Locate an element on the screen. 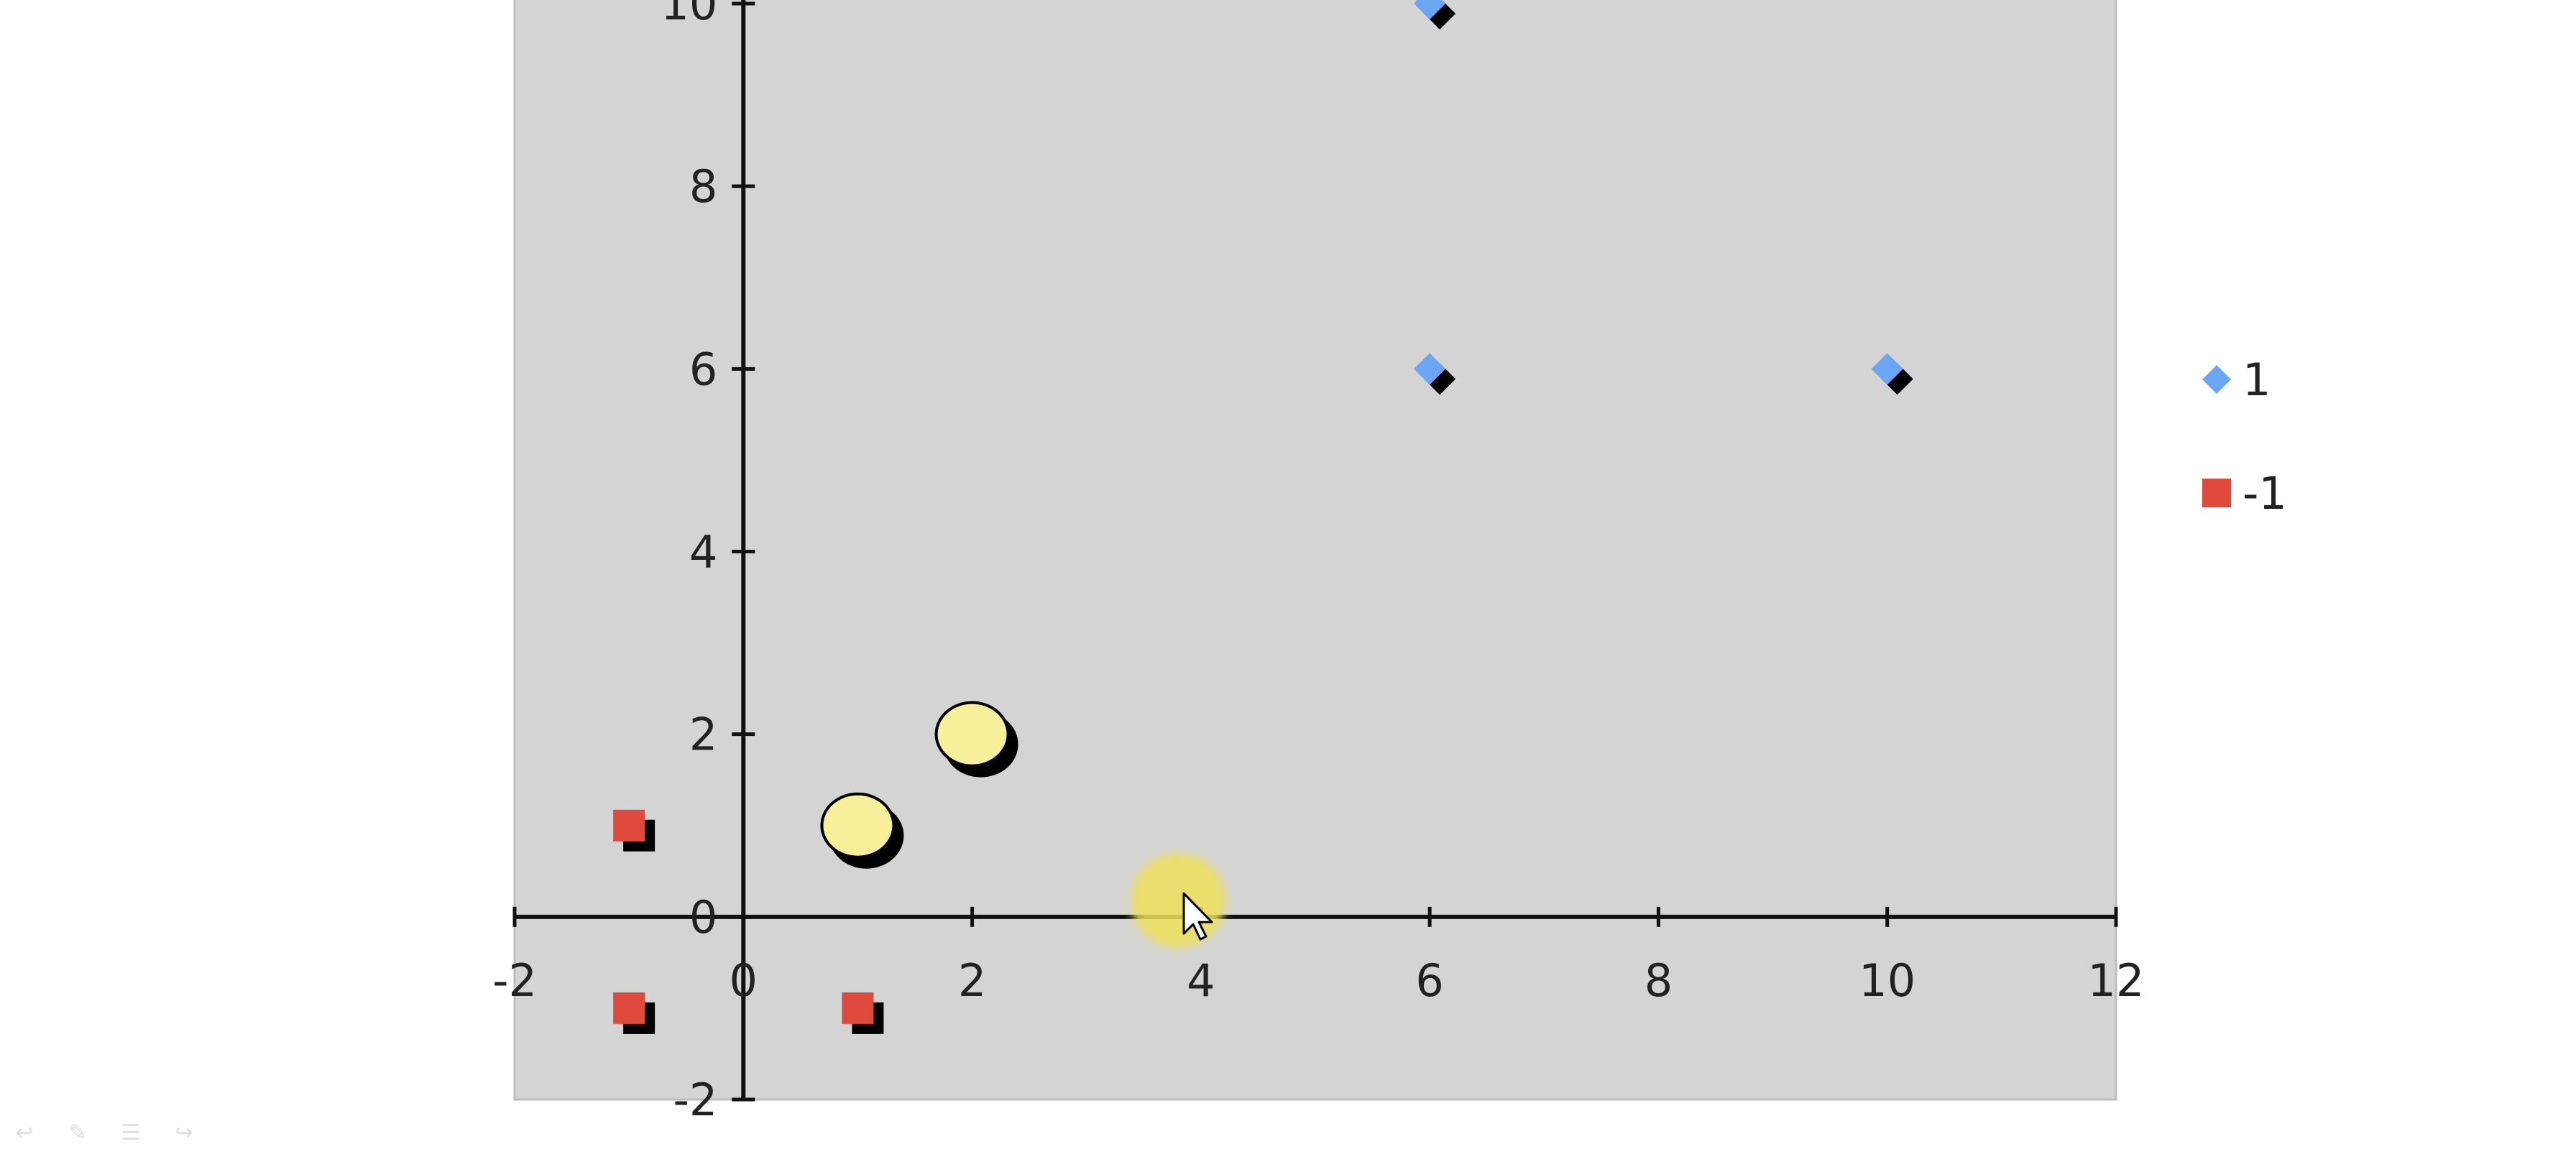 This screenshot has width=2576, height=1157. legend: 1 -1 is located at coordinates (2244, 437).